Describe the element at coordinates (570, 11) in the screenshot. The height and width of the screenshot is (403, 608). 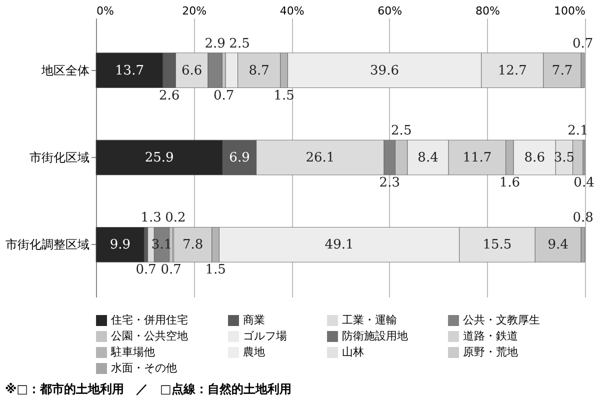
I see `x-tick-label: 100%` at that location.